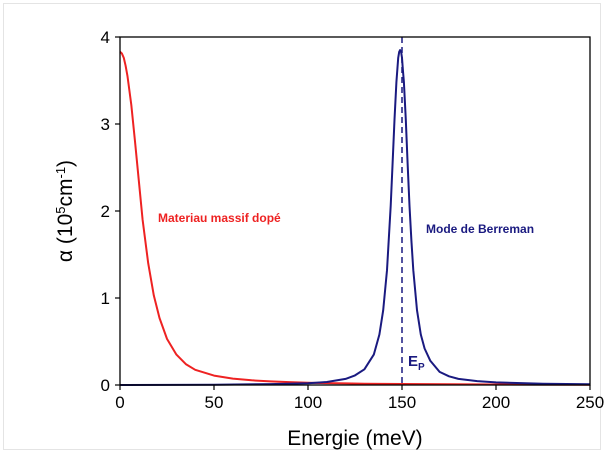 The width and height of the screenshot is (606, 455). Describe the element at coordinates (105, 298) in the screenshot. I see `y-tick-label: 1` at that location.